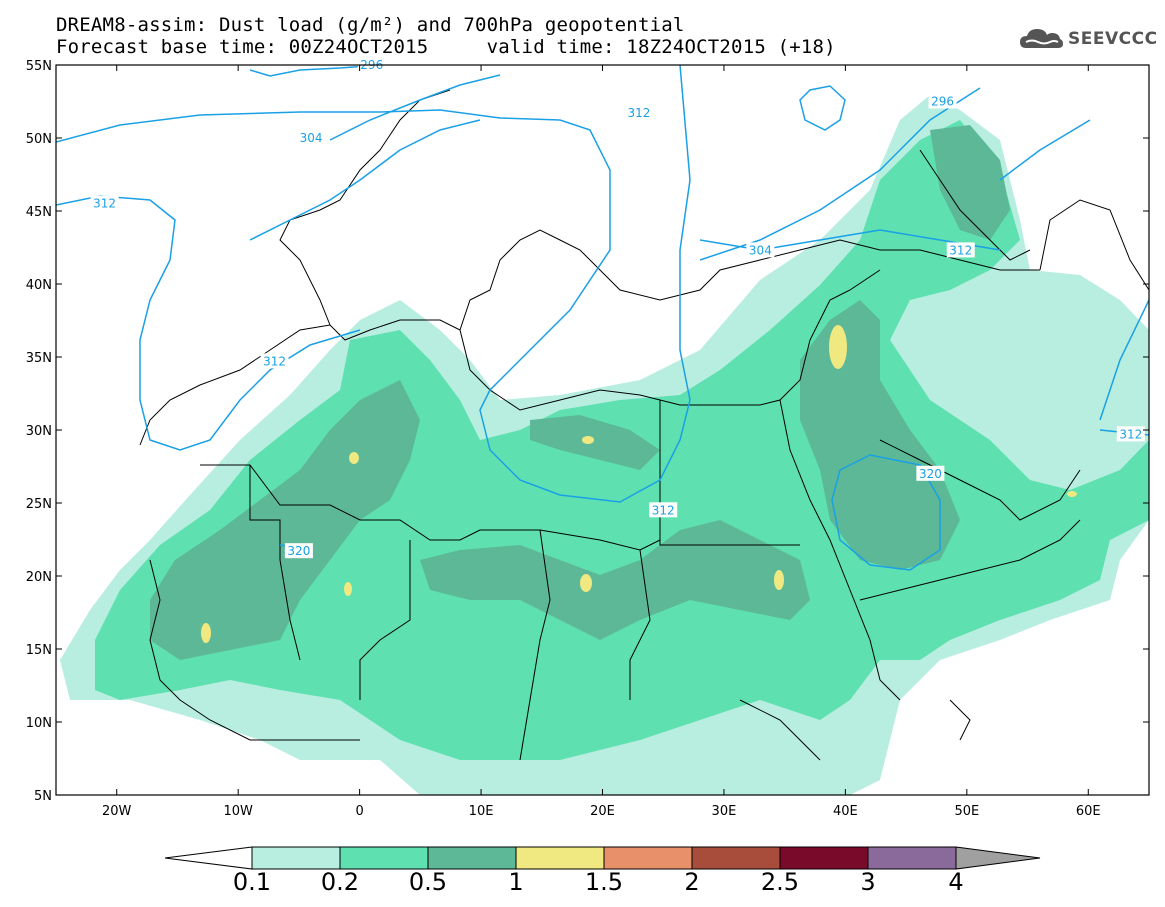  I want to click on seevccc-logo: SEEVCCC, so click(1088, 39).